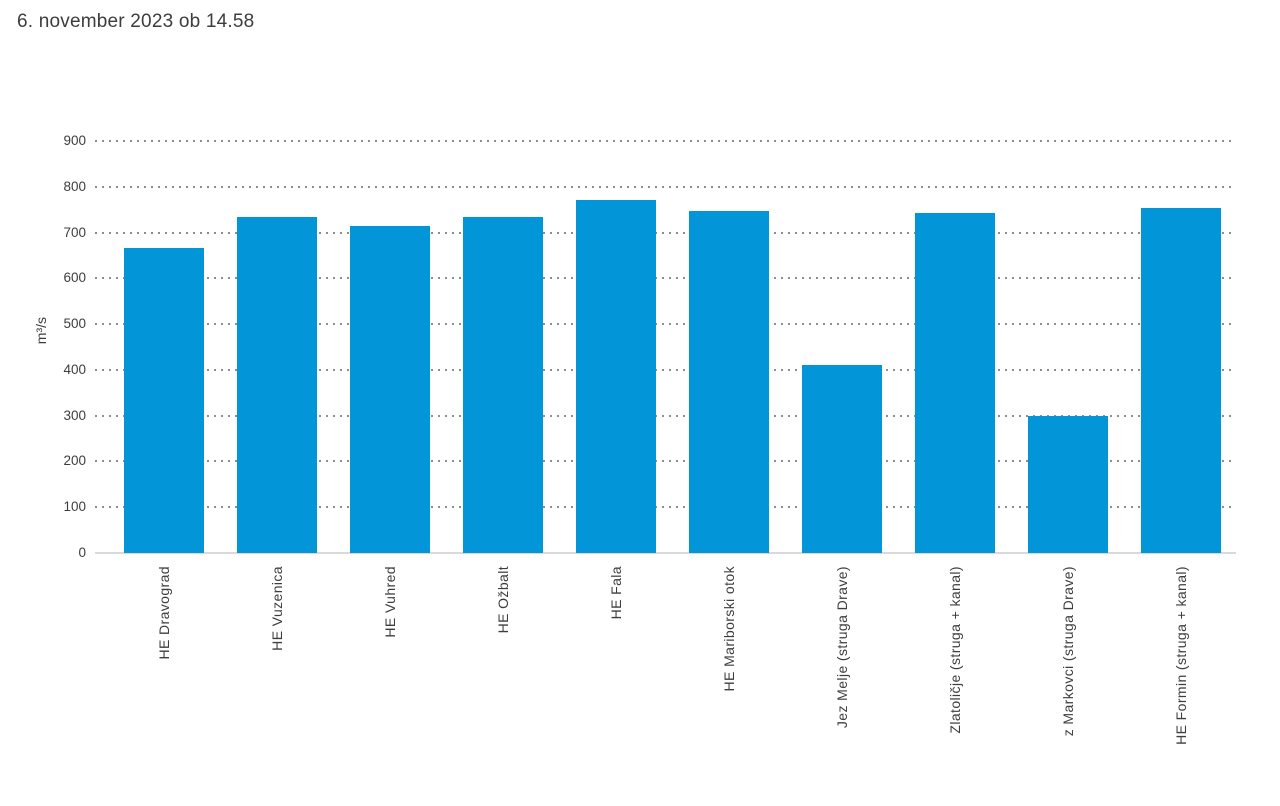 Image resolution: width=1280 pixels, height=806 pixels. I want to click on x-tick-cell: HE Mariborski otok, so click(728, 686).